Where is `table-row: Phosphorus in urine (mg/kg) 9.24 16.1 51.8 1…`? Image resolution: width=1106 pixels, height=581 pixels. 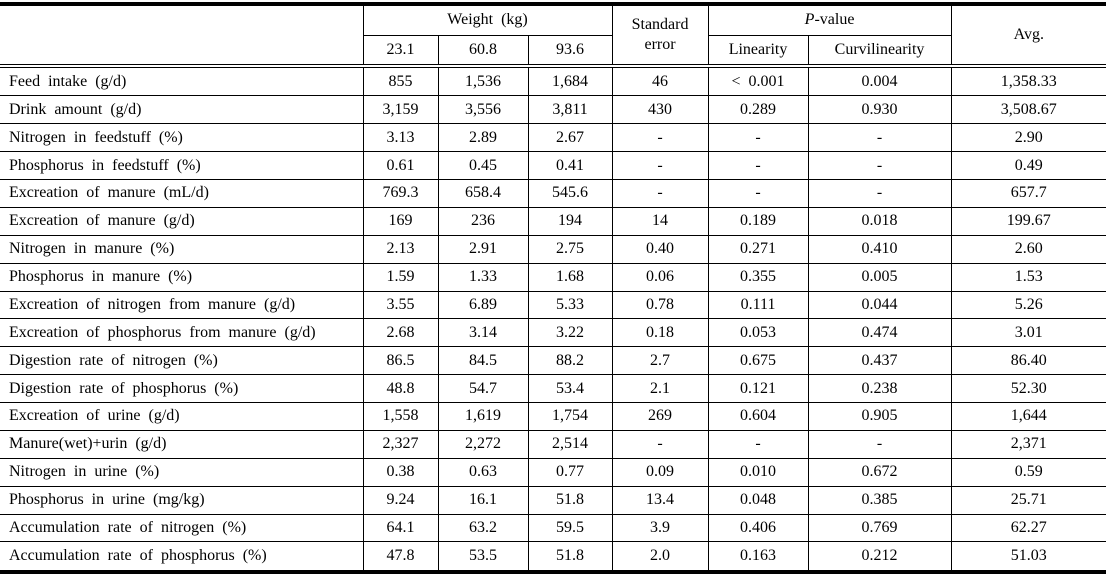
table-row: Phosphorus in urine (mg/kg) 9.24 16.1 51.8 1… is located at coordinates (553, 500).